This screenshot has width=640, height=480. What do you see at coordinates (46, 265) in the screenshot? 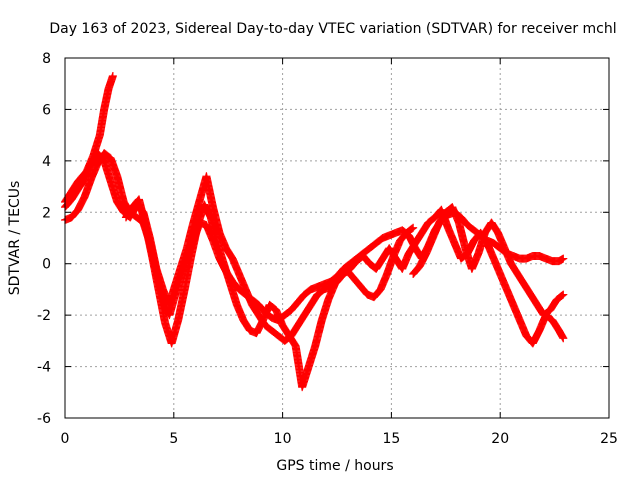
I see `y-tick-label: 0` at bounding box center [46, 265].